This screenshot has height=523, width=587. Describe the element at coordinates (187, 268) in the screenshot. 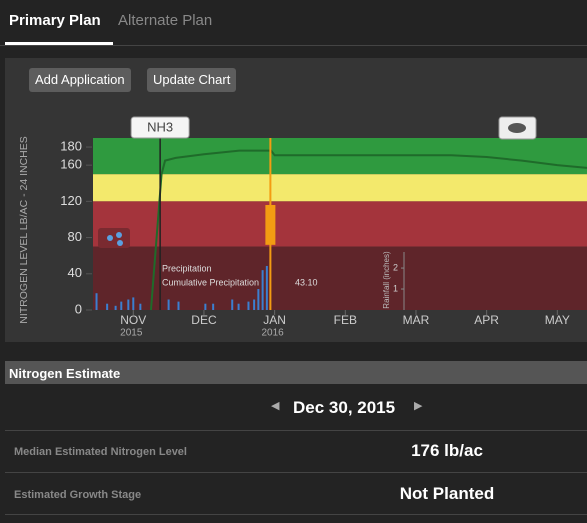

I see `legend-label: Precipitation` at that location.